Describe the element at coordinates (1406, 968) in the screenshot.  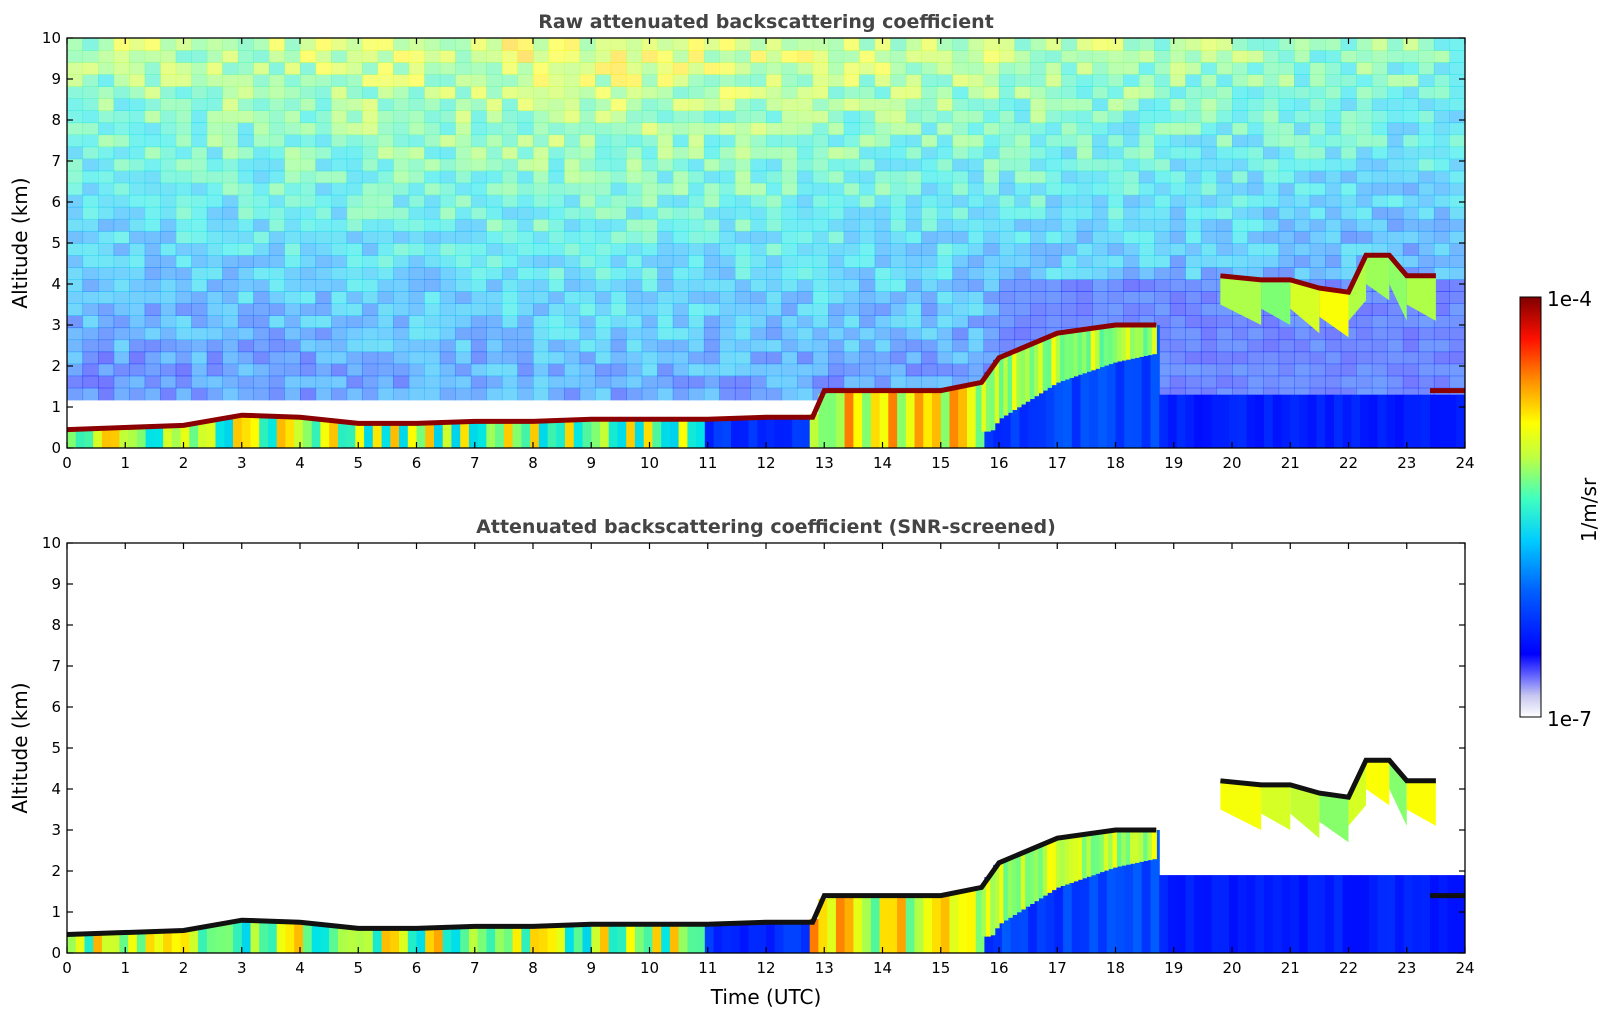
I see `x-tick-label: 23` at that location.